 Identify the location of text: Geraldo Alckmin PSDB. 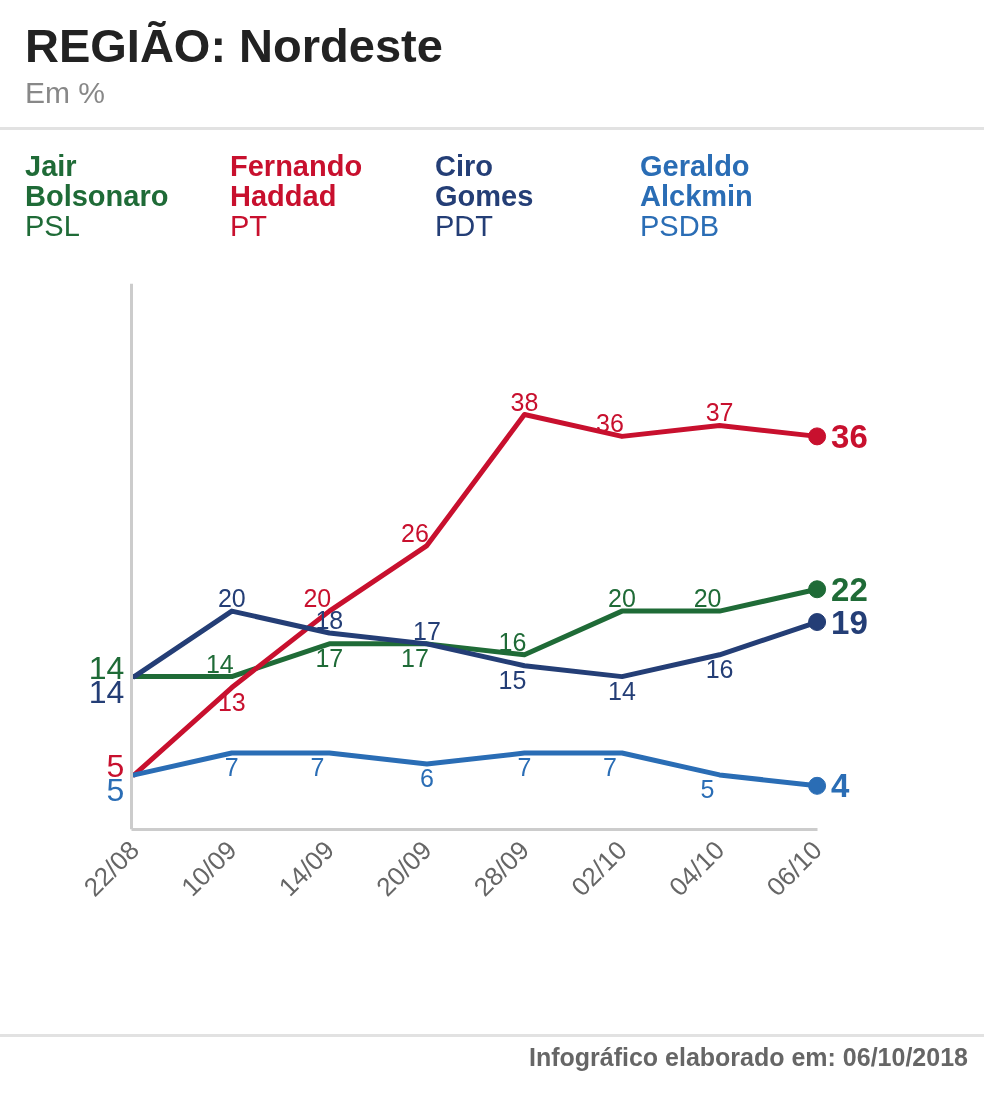
(696, 196).